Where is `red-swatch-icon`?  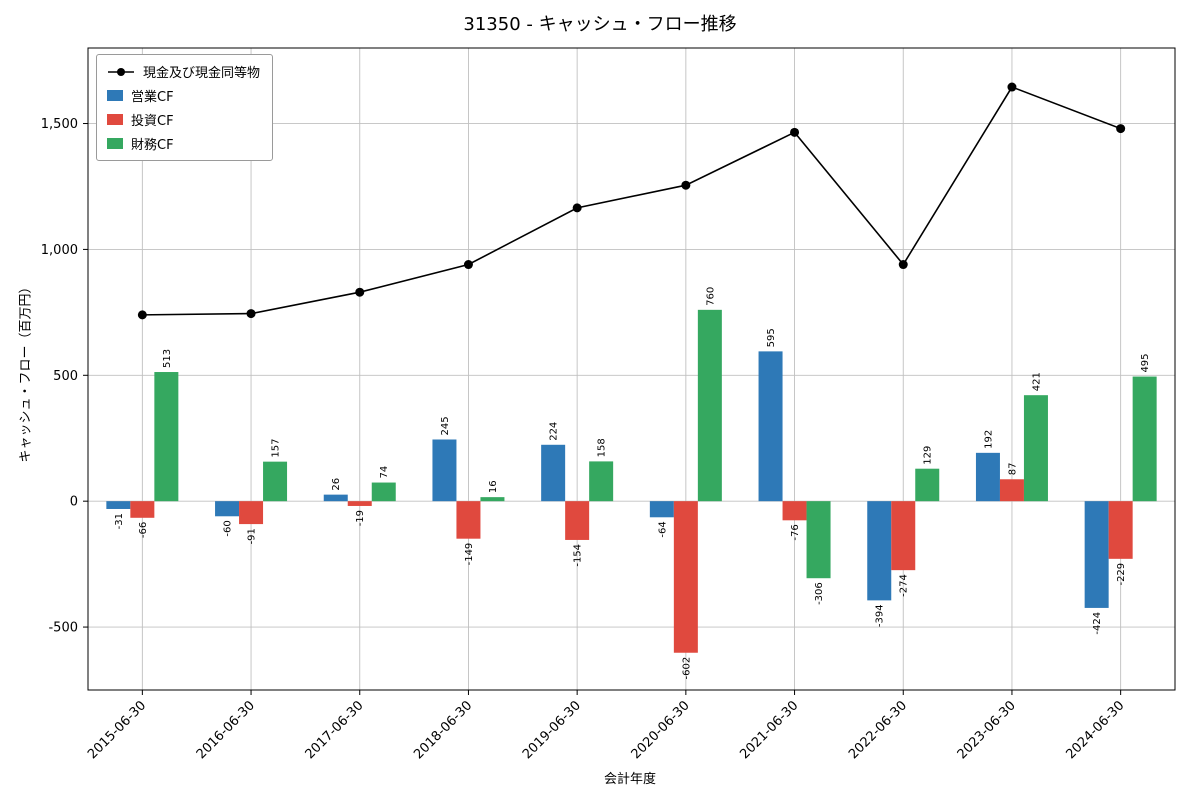
red-swatch-icon is located at coordinates (115, 119).